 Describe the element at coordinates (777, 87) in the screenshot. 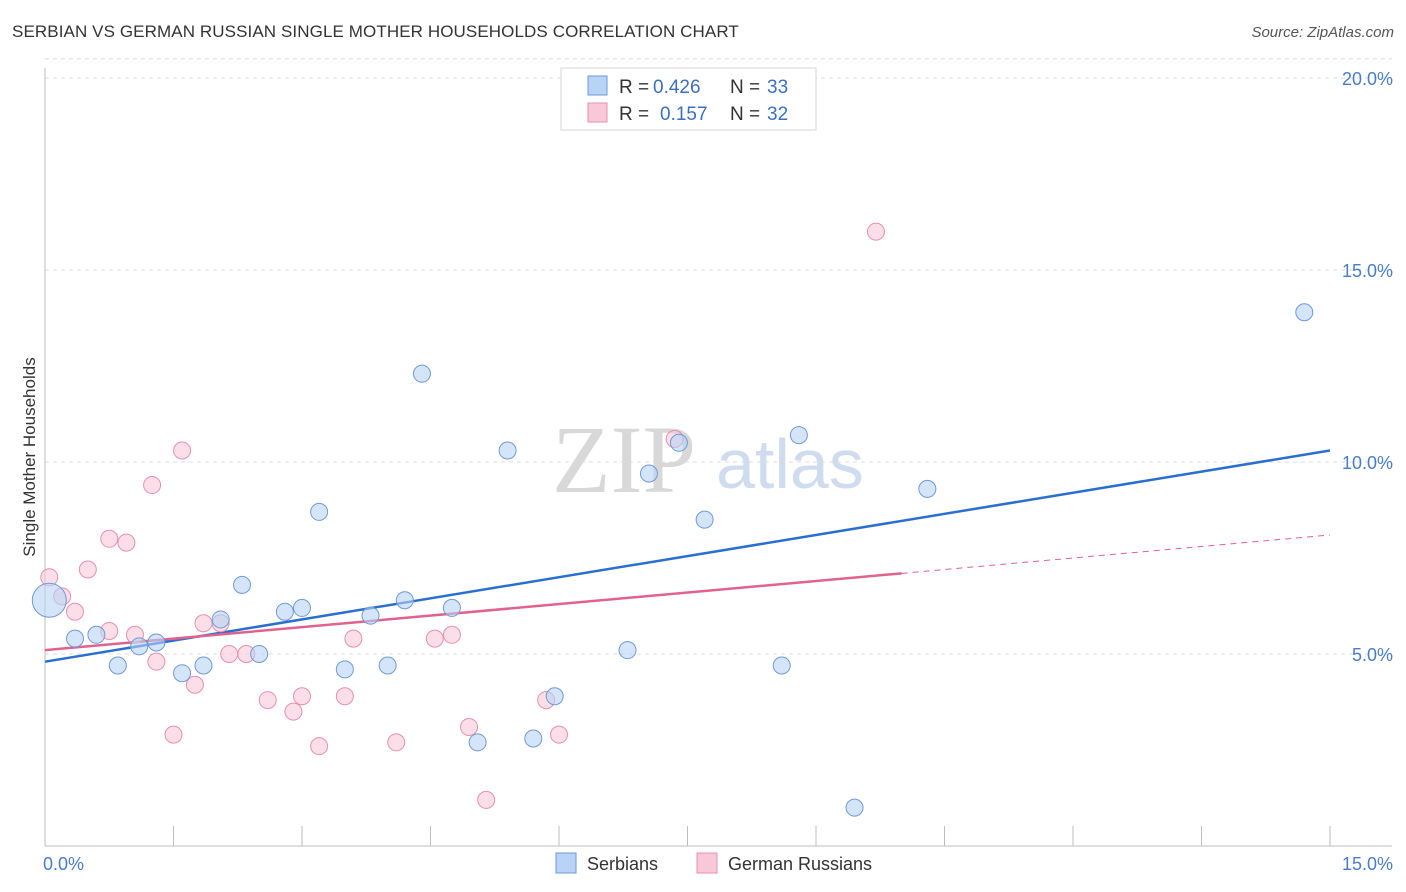

I see `legend-n-value-serbians: 33` at that location.